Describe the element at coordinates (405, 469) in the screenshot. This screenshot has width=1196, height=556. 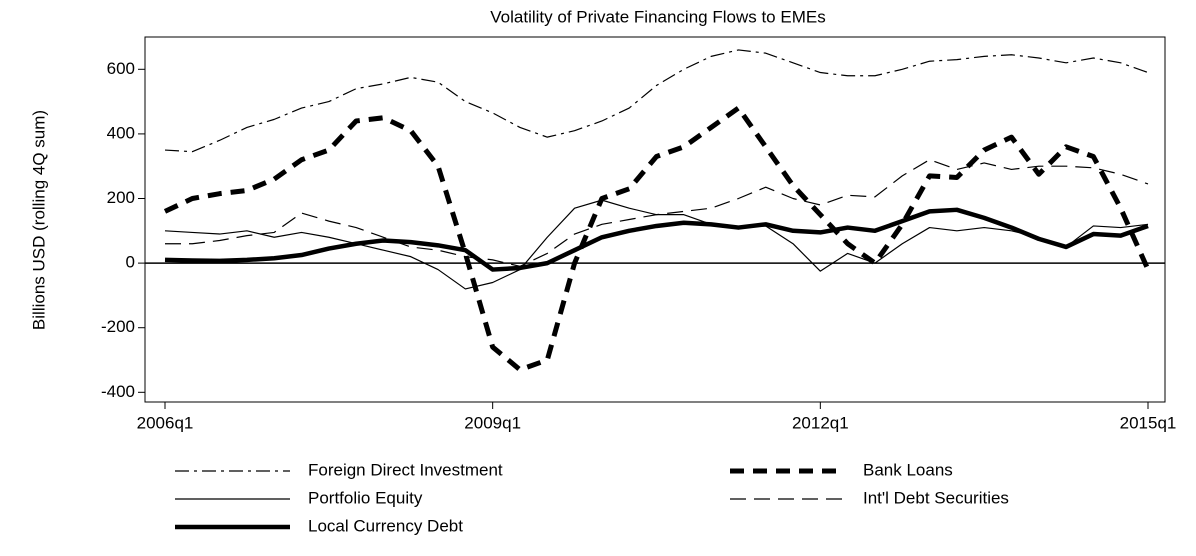
I see `legend-label: Foreign Direct Investment` at that location.